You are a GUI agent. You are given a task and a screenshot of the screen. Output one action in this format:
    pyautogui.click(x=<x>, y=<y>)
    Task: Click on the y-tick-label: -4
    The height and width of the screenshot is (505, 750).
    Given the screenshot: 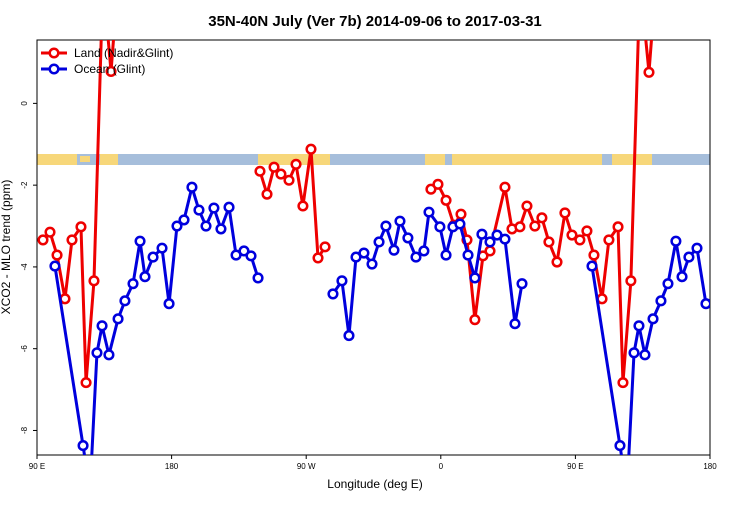 What is the action you would take?
    pyautogui.click(x=24, y=267)
    